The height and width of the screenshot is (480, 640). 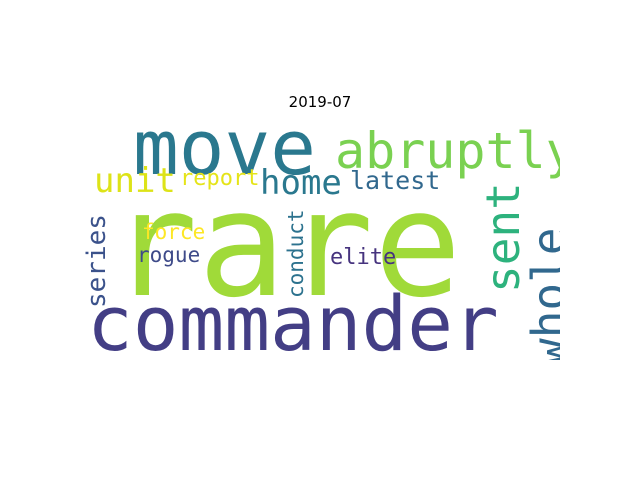 What do you see at coordinates (169, 255) in the screenshot?
I see `word-rogue: rogue` at bounding box center [169, 255].